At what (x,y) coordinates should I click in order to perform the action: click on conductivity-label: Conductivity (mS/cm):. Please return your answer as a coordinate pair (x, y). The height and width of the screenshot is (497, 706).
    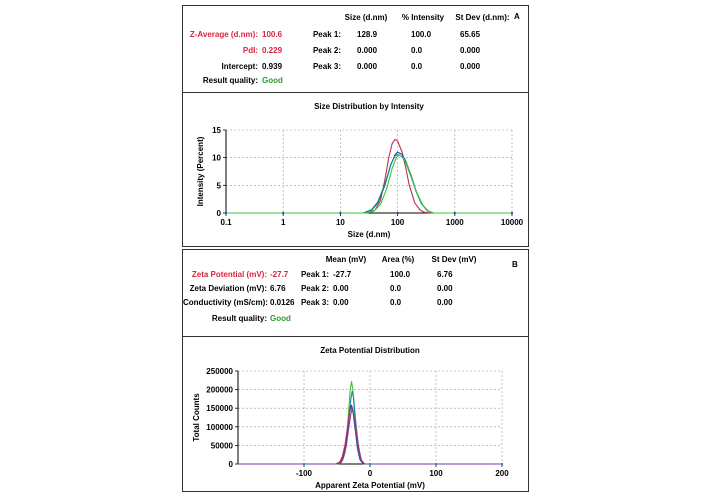
    Looking at the image, I should click on (225, 302).